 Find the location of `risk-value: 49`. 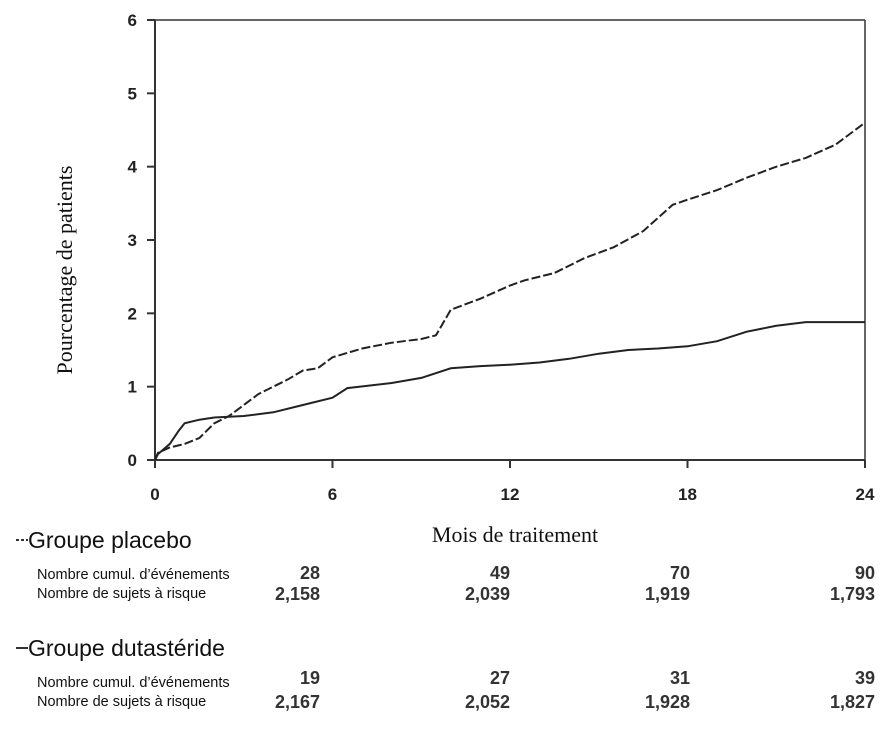

risk-value: 49 is located at coordinates (500, 573).